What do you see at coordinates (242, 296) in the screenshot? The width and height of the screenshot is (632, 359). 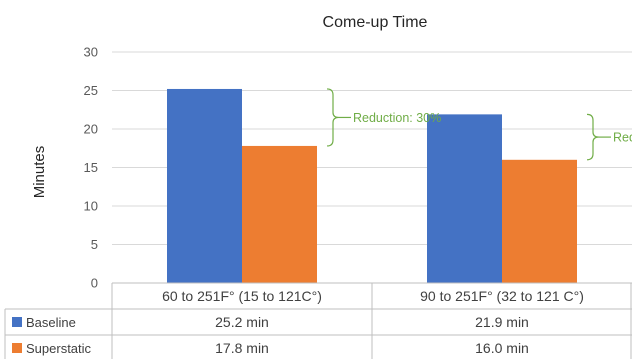 I see `x-category-label: 60 to 251F° (15 to 121C°)` at bounding box center [242, 296].